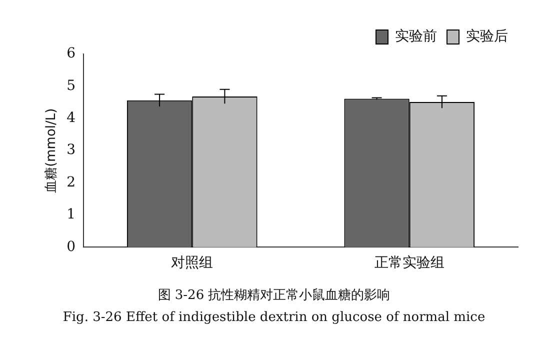 The image size is (548, 363). Describe the element at coordinates (71, 118) in the screenshot. I see `y-tick-label: 4` at that location.